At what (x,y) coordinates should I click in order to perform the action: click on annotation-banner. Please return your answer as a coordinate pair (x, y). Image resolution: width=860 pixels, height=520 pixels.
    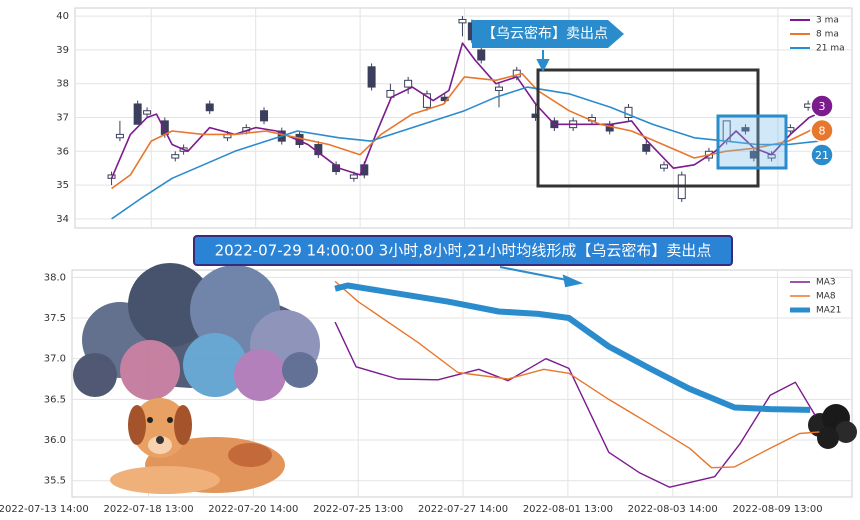
    Looking at the image, I should click on (463, 250).